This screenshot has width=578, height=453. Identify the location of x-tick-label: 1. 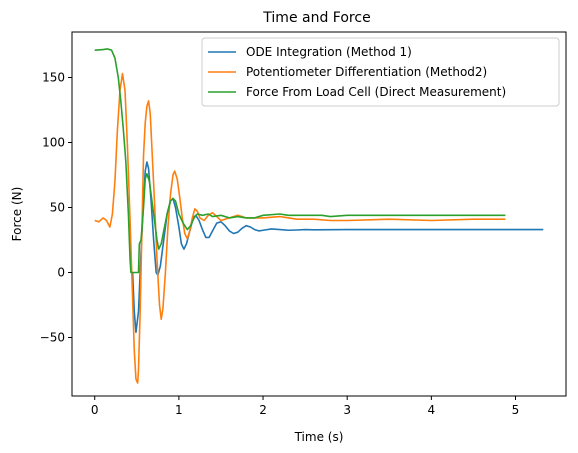
(179, 410).